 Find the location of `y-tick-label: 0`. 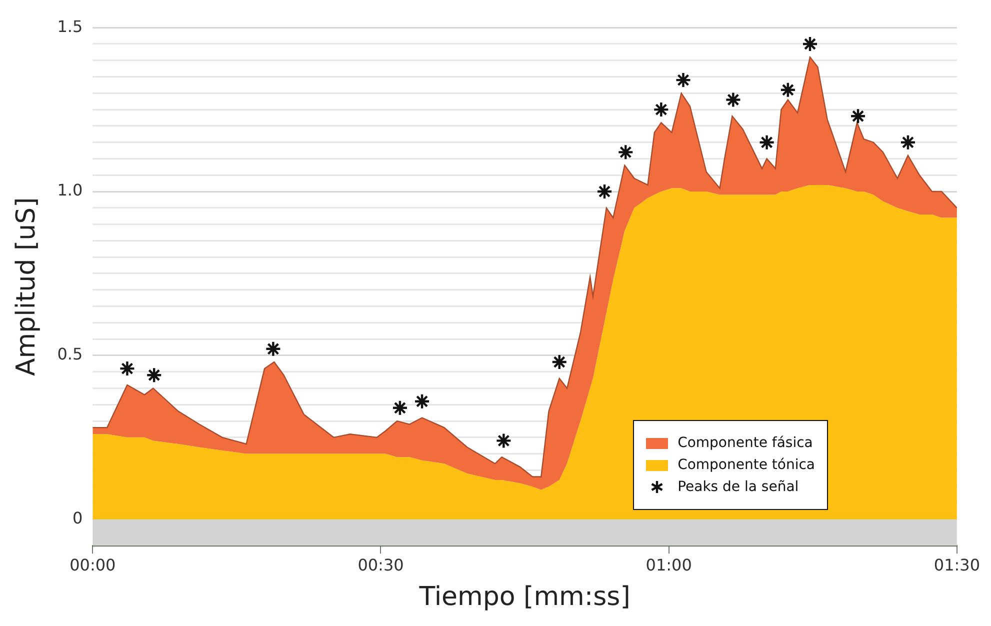

y-tick-label: 0 is located at coordinates (77, 518).